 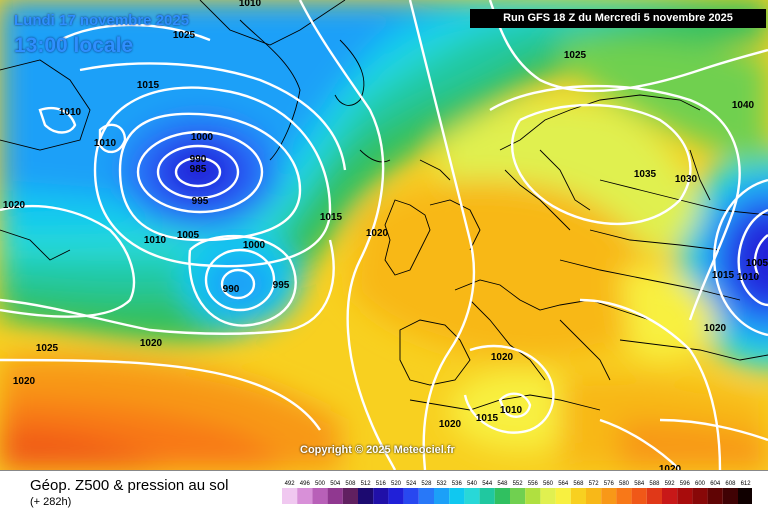 I want to click on forecast-date: Lundi 17 novembre 2025, so click(x=102, y=20).